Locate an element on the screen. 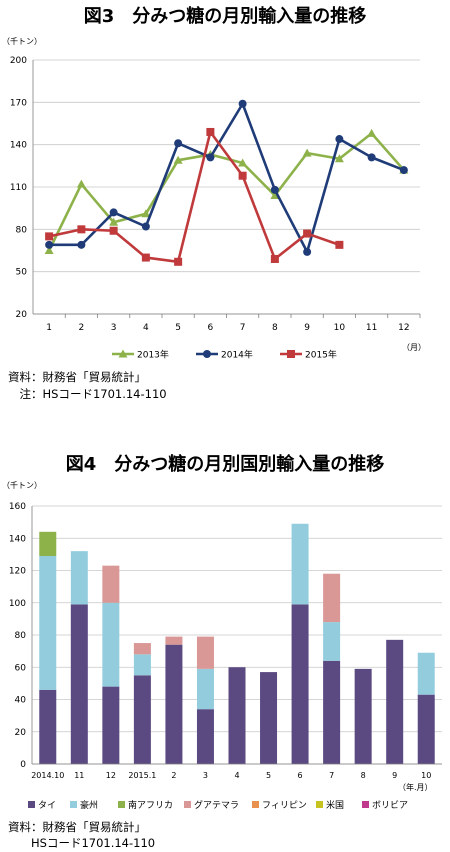  chart1-x-tick-label: 3 is located at coordinates (114, 328).